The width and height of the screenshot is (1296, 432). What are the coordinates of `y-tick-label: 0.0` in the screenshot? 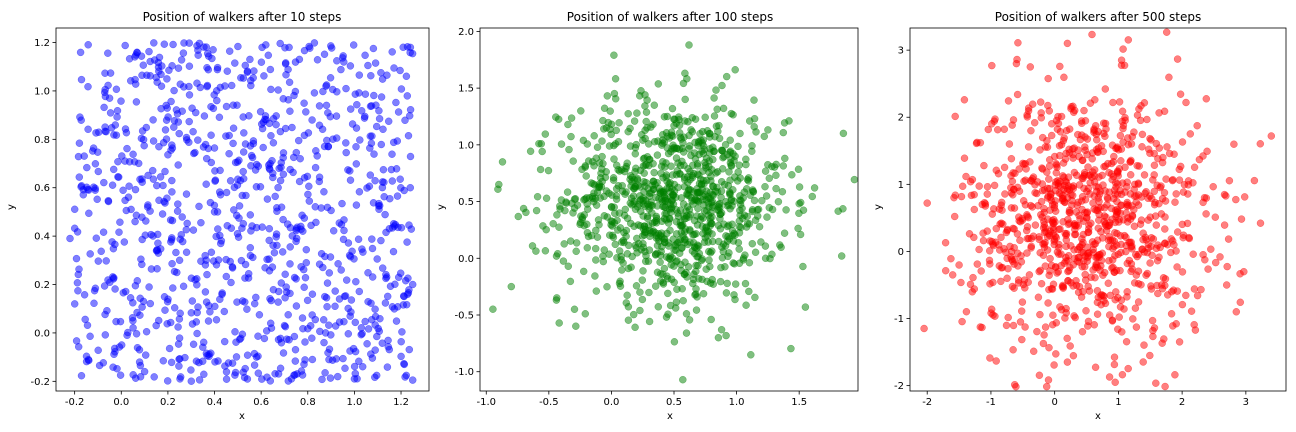 It's located at (466, 259).